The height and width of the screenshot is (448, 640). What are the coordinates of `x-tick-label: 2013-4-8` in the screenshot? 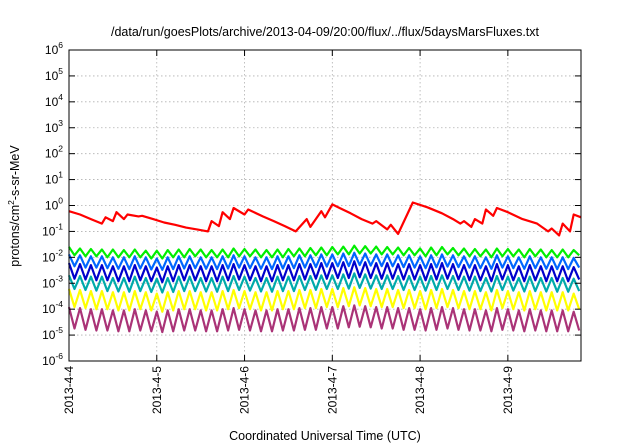 It's located at (420, 390).